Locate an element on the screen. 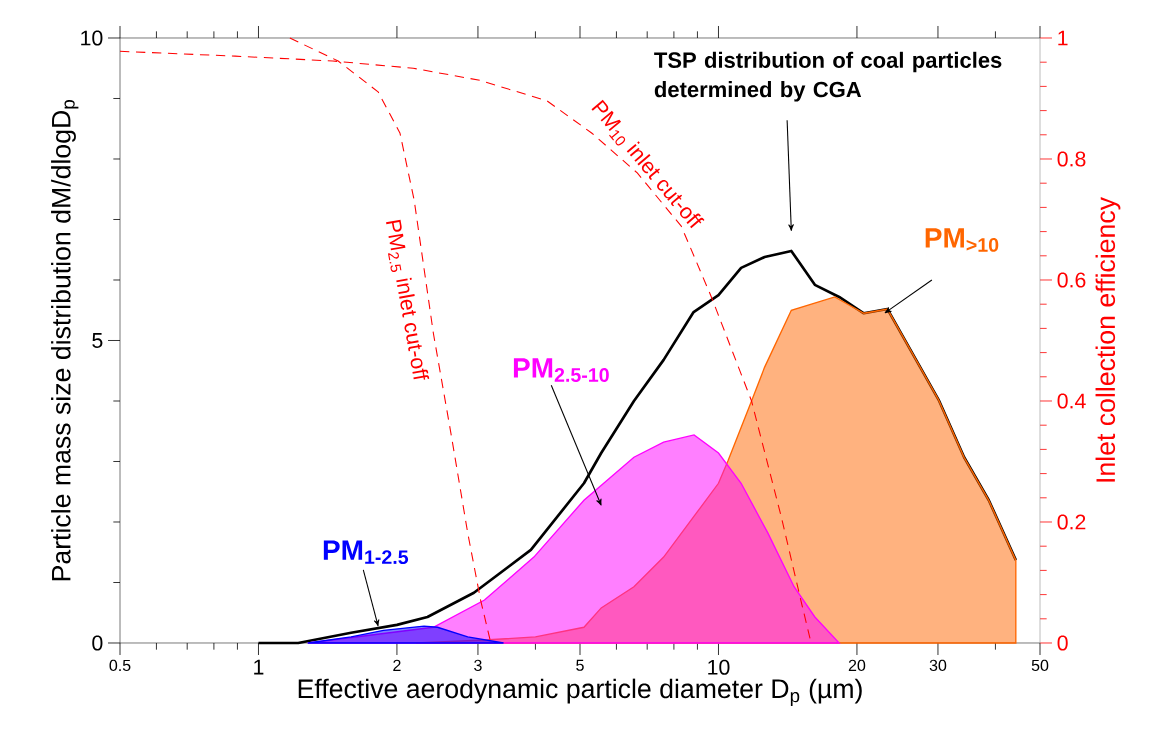  x-tick-label: 1 is located at coordinates (259, 667).